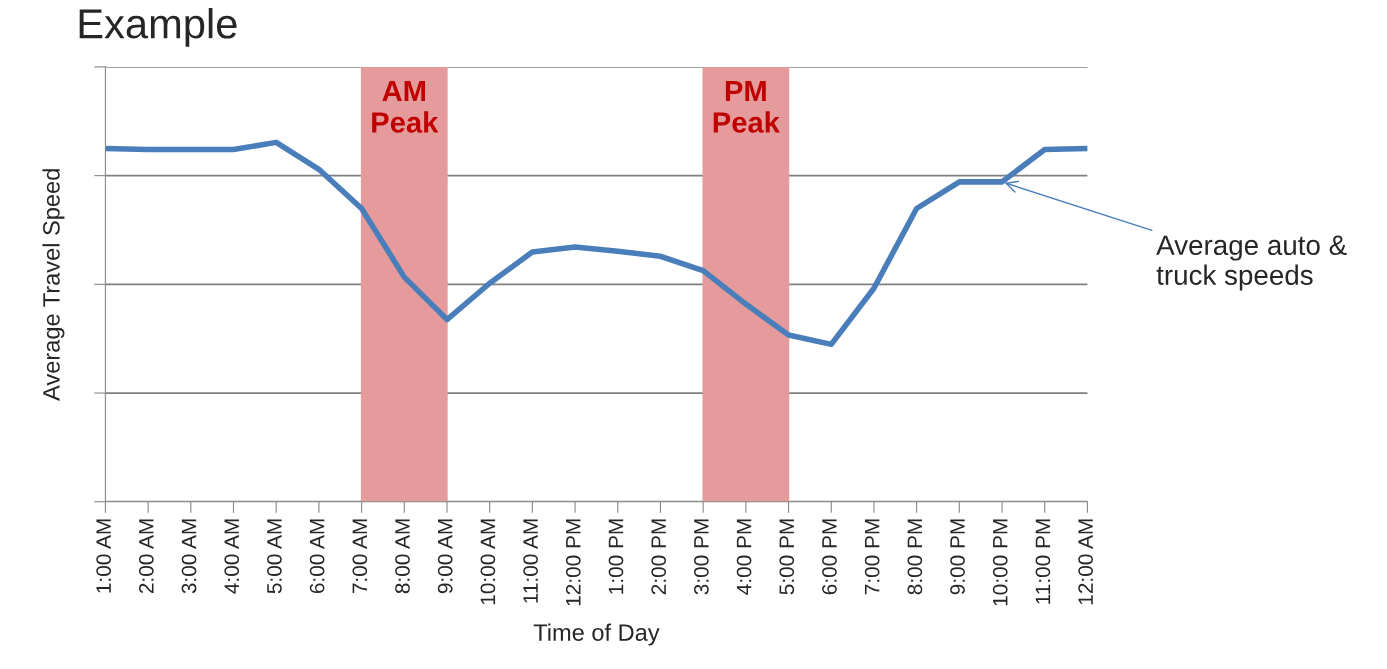 The height and width of the screenshot is (669, 1387). What do you see at coordinates (530, 561) in the screenshot?
I see `x-tick-label: 11:00 AM` at bounding box center [530, 561].